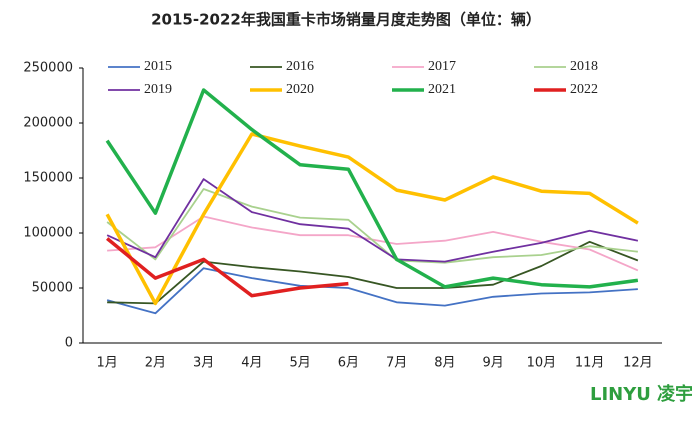 Image resolution: width=692 pixels, height=431 pixels. Describe the element at coordinates (584, 89) in the screenshot. I see `legend-label: 2022` at that location.